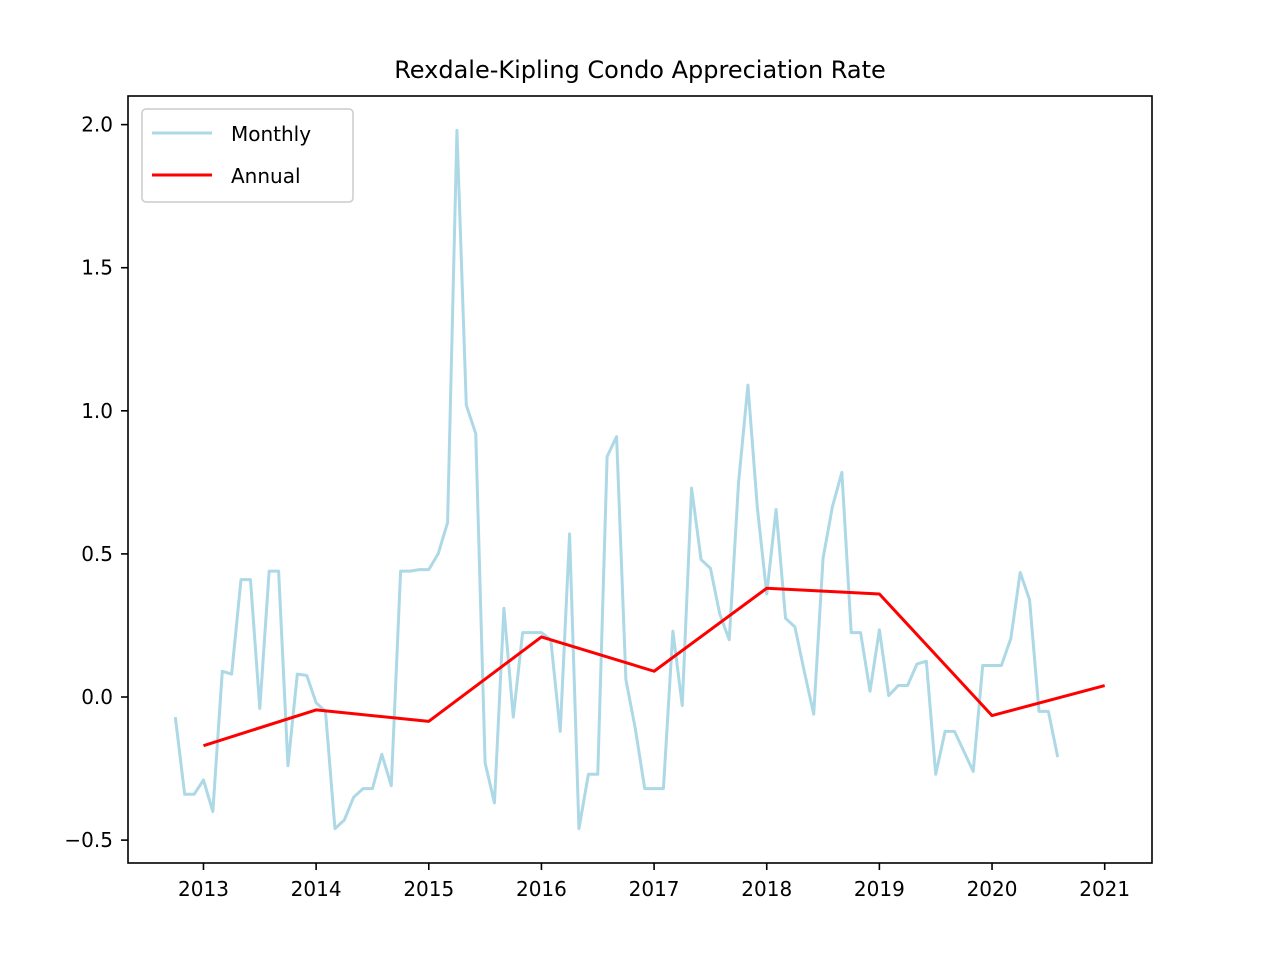 The height and width of the screenshot is (960, 1280). I want to click on x-tick-label: 2015, so click(428, 889).